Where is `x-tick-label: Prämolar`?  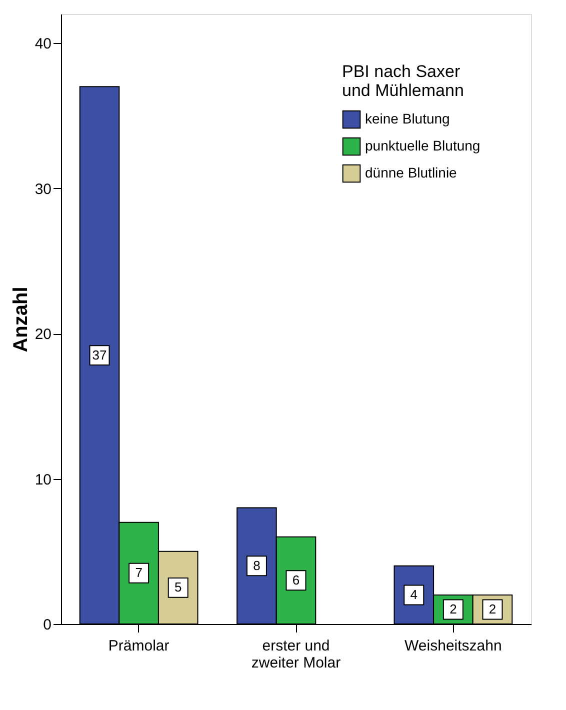 x-tick-label: Prämolar is located at coordinates (139, 646).